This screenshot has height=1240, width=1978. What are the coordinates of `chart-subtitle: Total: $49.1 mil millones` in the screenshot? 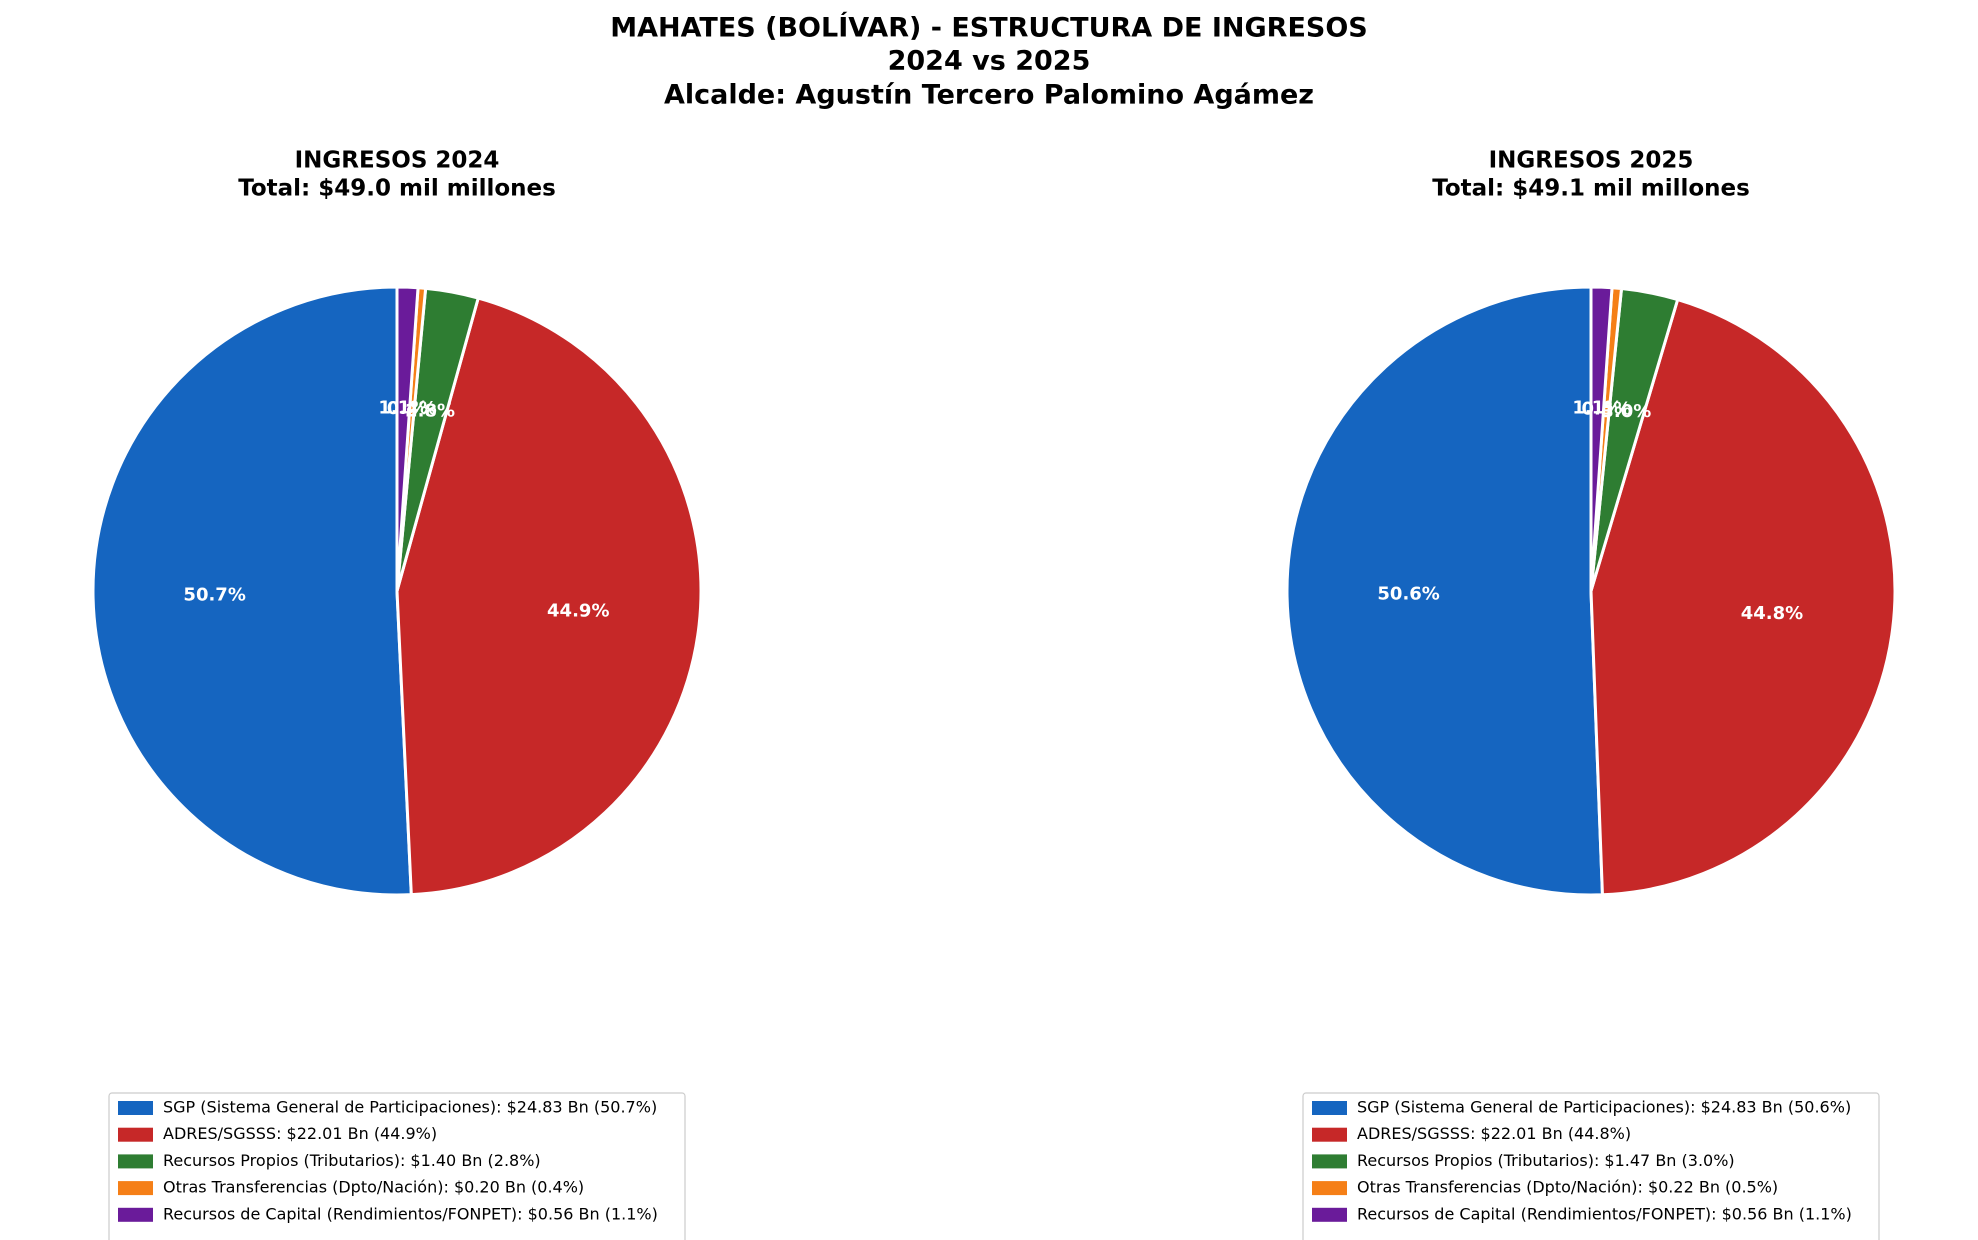 It's located at (1591, 189).